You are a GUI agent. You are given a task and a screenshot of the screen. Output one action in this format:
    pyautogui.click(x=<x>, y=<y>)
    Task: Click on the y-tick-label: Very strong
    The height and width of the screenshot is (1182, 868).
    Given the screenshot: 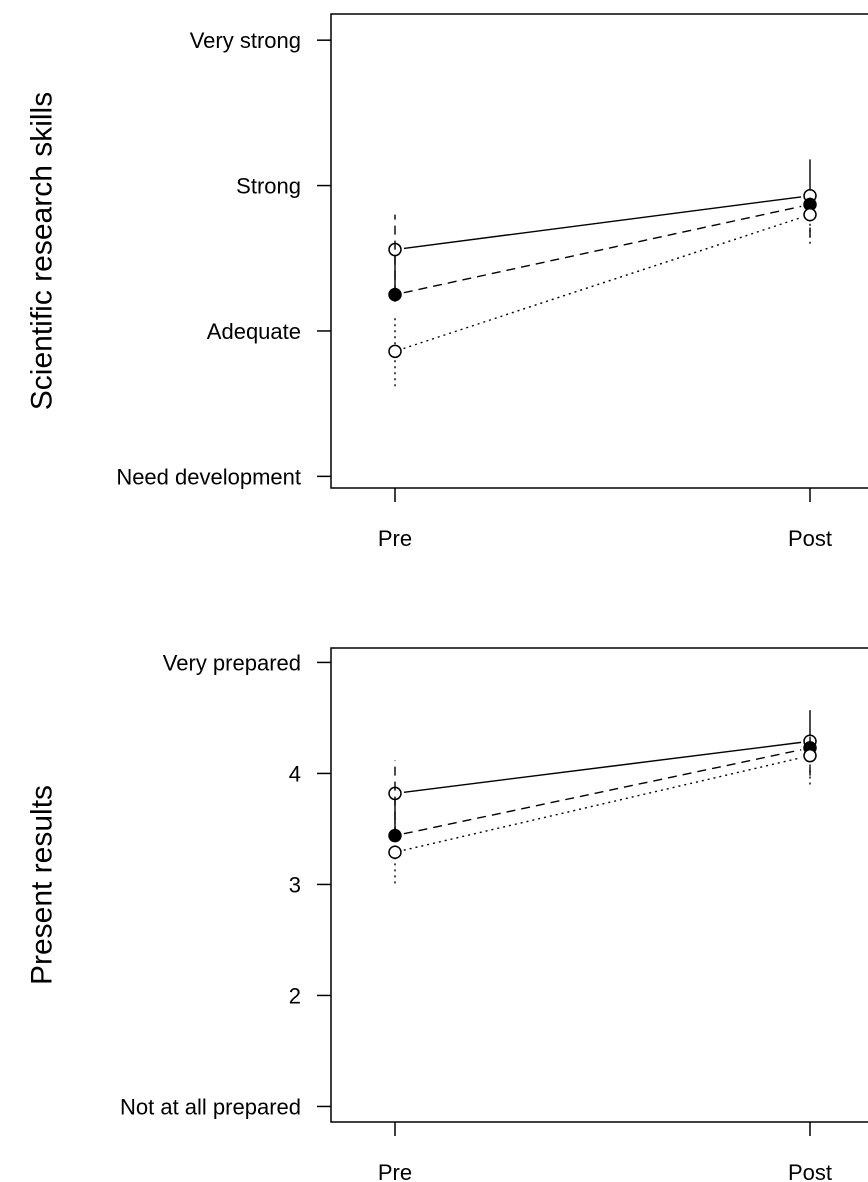 What is the action you would take?
    pyautogui.click(x=245, y=40)
    